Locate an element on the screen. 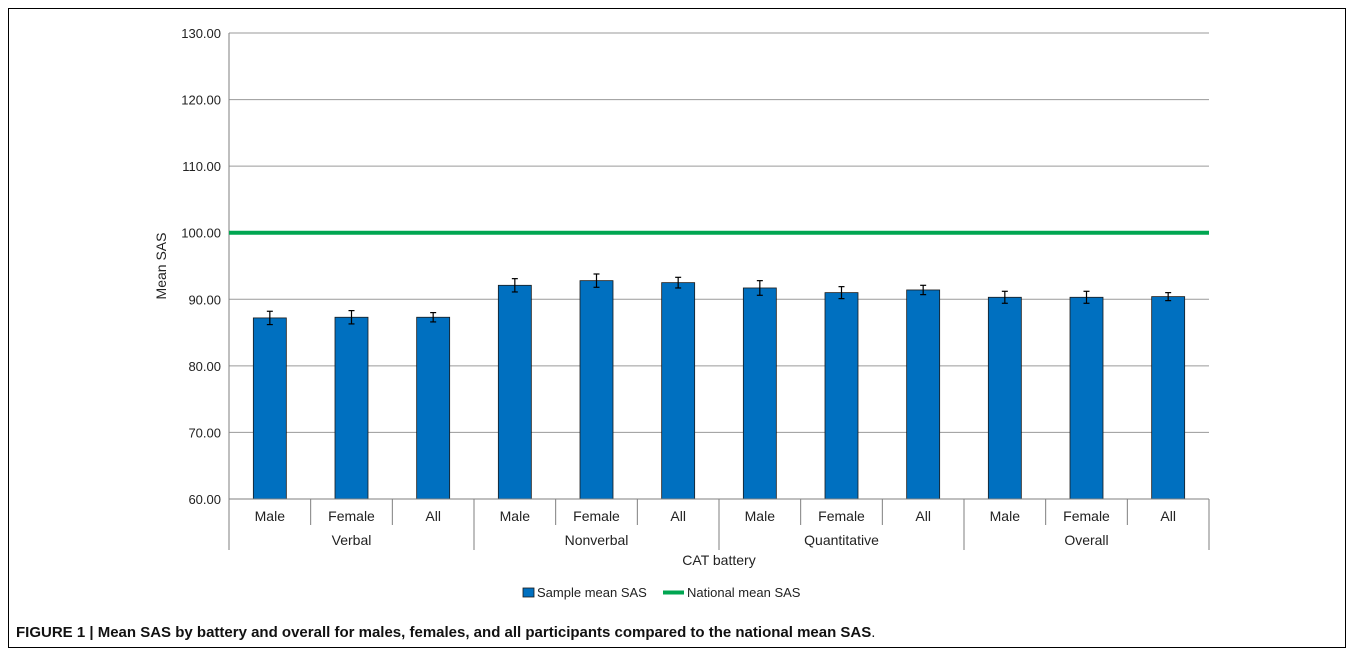  legend-label-sample: Sample mean SAS is located at coordinates (592, 592).